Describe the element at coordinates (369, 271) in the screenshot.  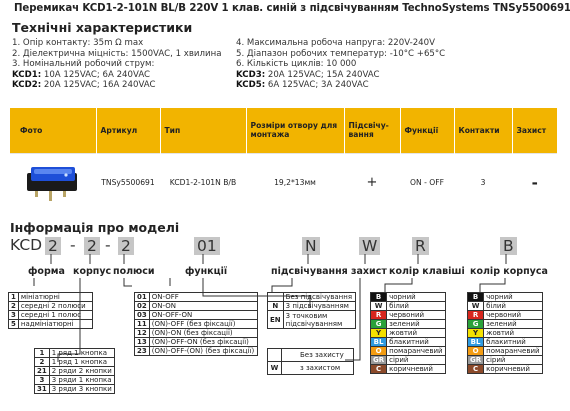
I see `label-protect: захист` at that location.